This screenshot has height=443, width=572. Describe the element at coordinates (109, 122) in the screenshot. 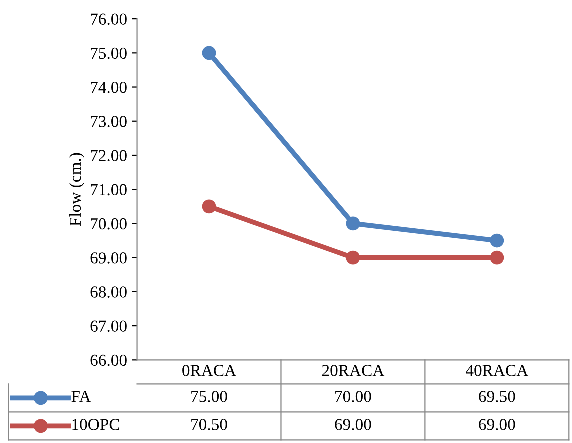

I see `y-tick-label: 73.00` at that location.